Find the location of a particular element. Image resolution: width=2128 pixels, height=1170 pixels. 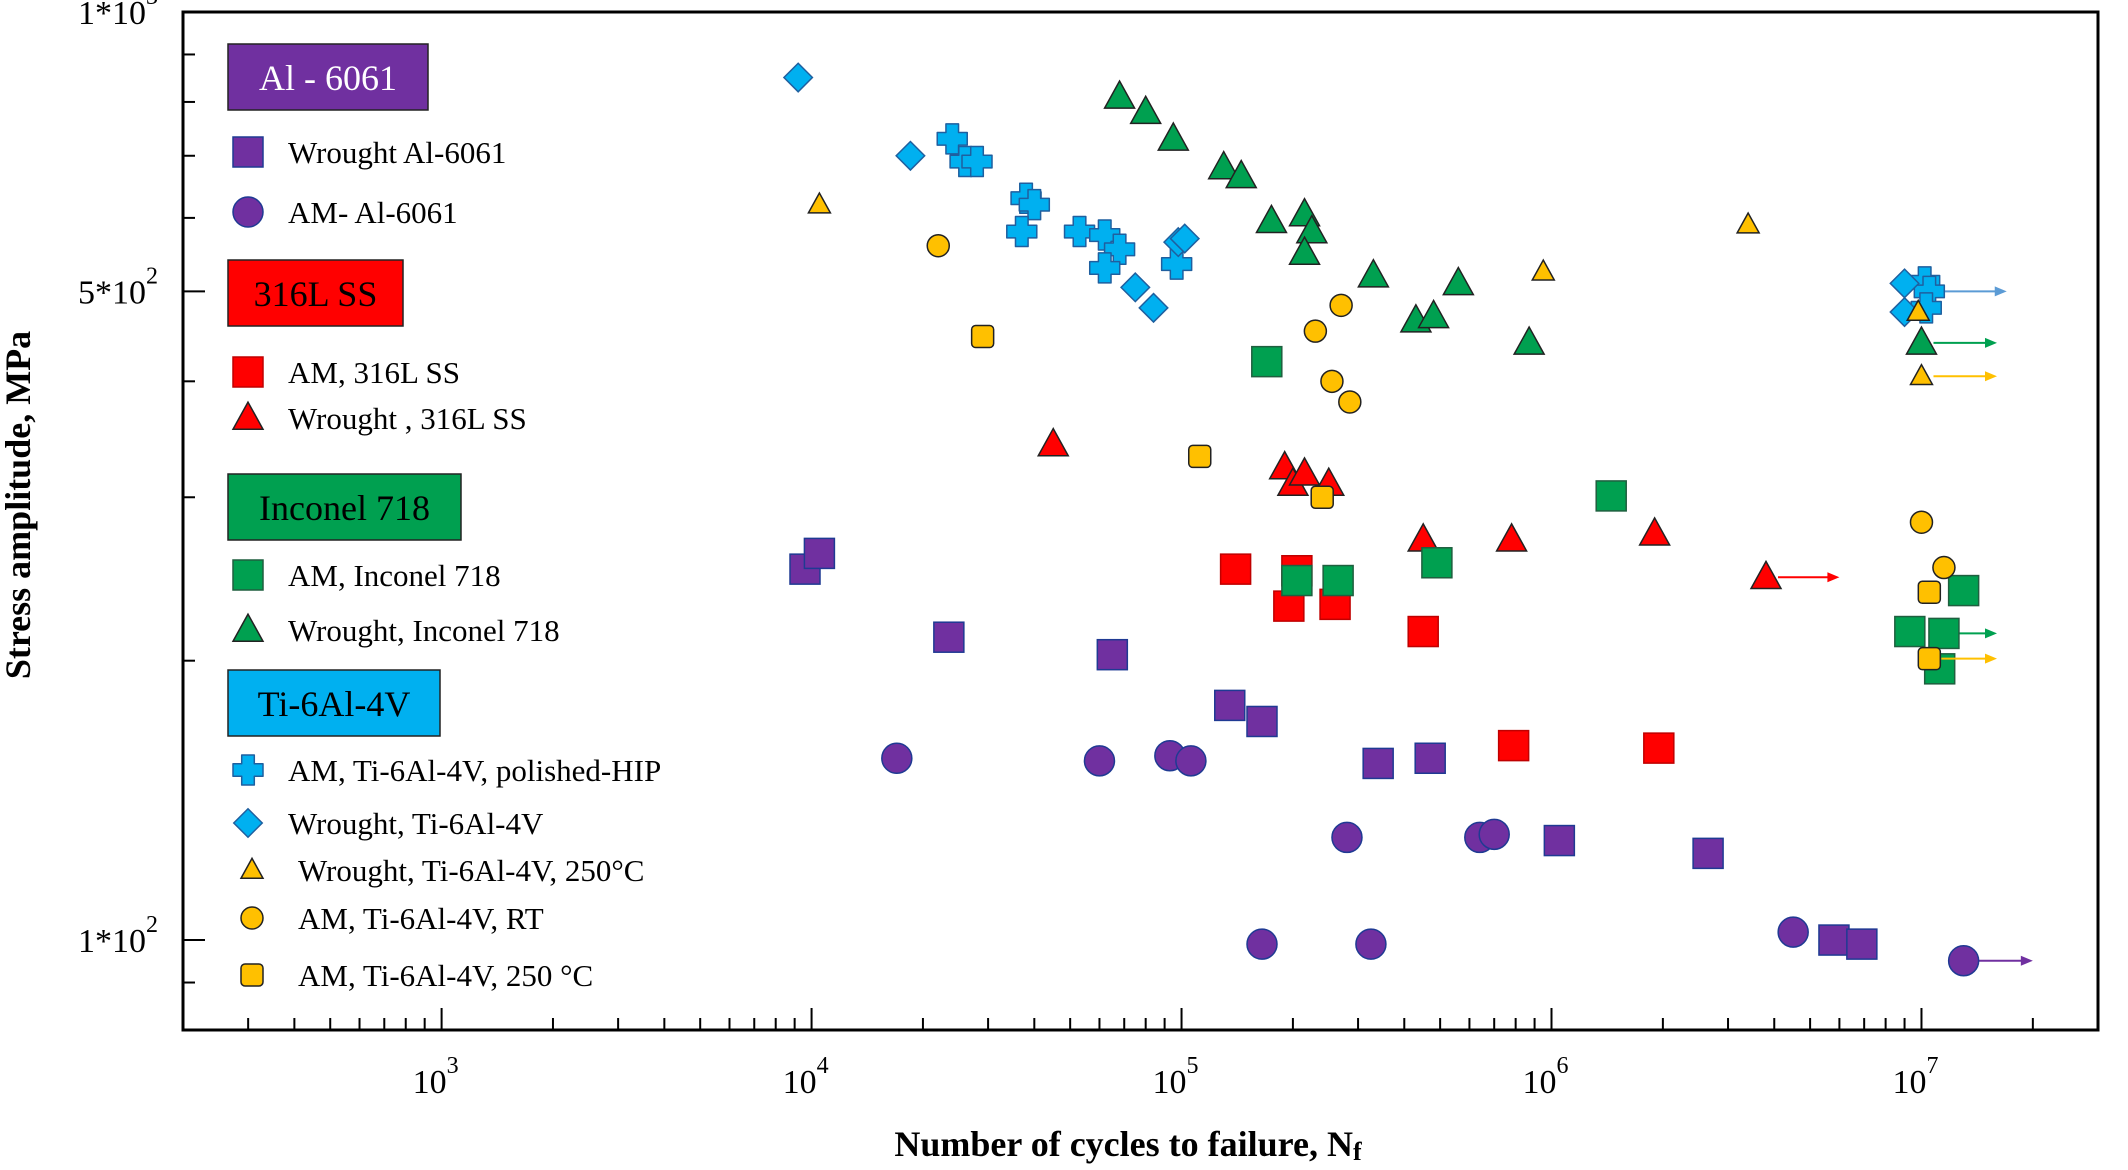

legend-group-title: Ti-6Al-4V is located at coordinates (334, 704).